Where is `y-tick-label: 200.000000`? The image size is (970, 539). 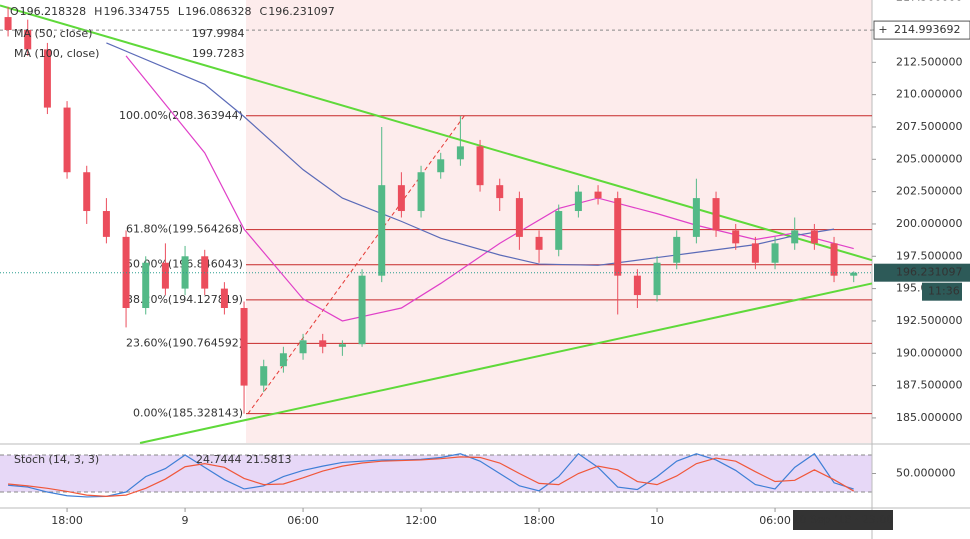
y-tick-label: 200.000000 is located at coordinates (929, 223).